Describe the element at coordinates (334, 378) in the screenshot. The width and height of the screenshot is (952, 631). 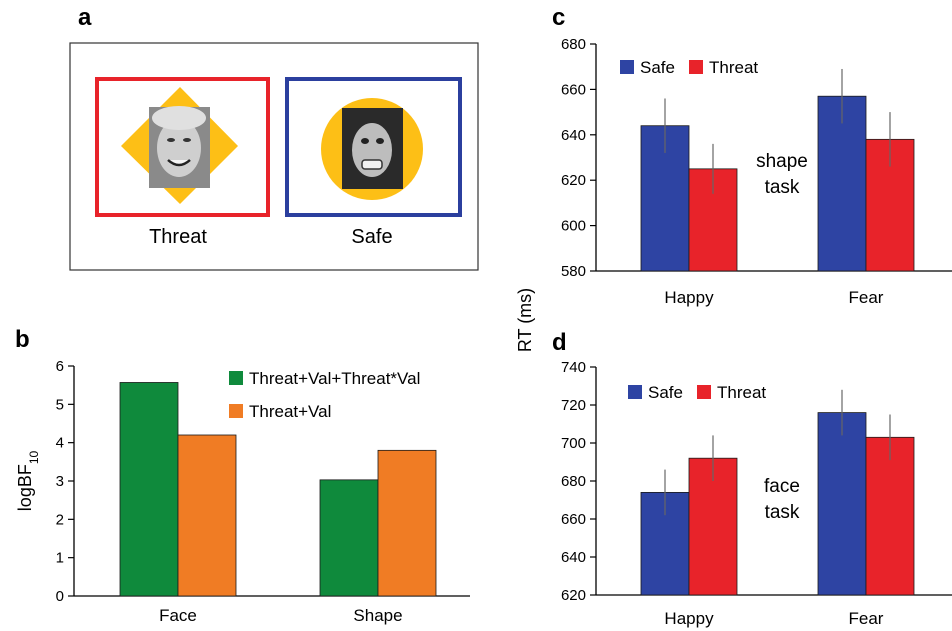
I see `legend-label: Threat+Val+Threat*Val` at that location.